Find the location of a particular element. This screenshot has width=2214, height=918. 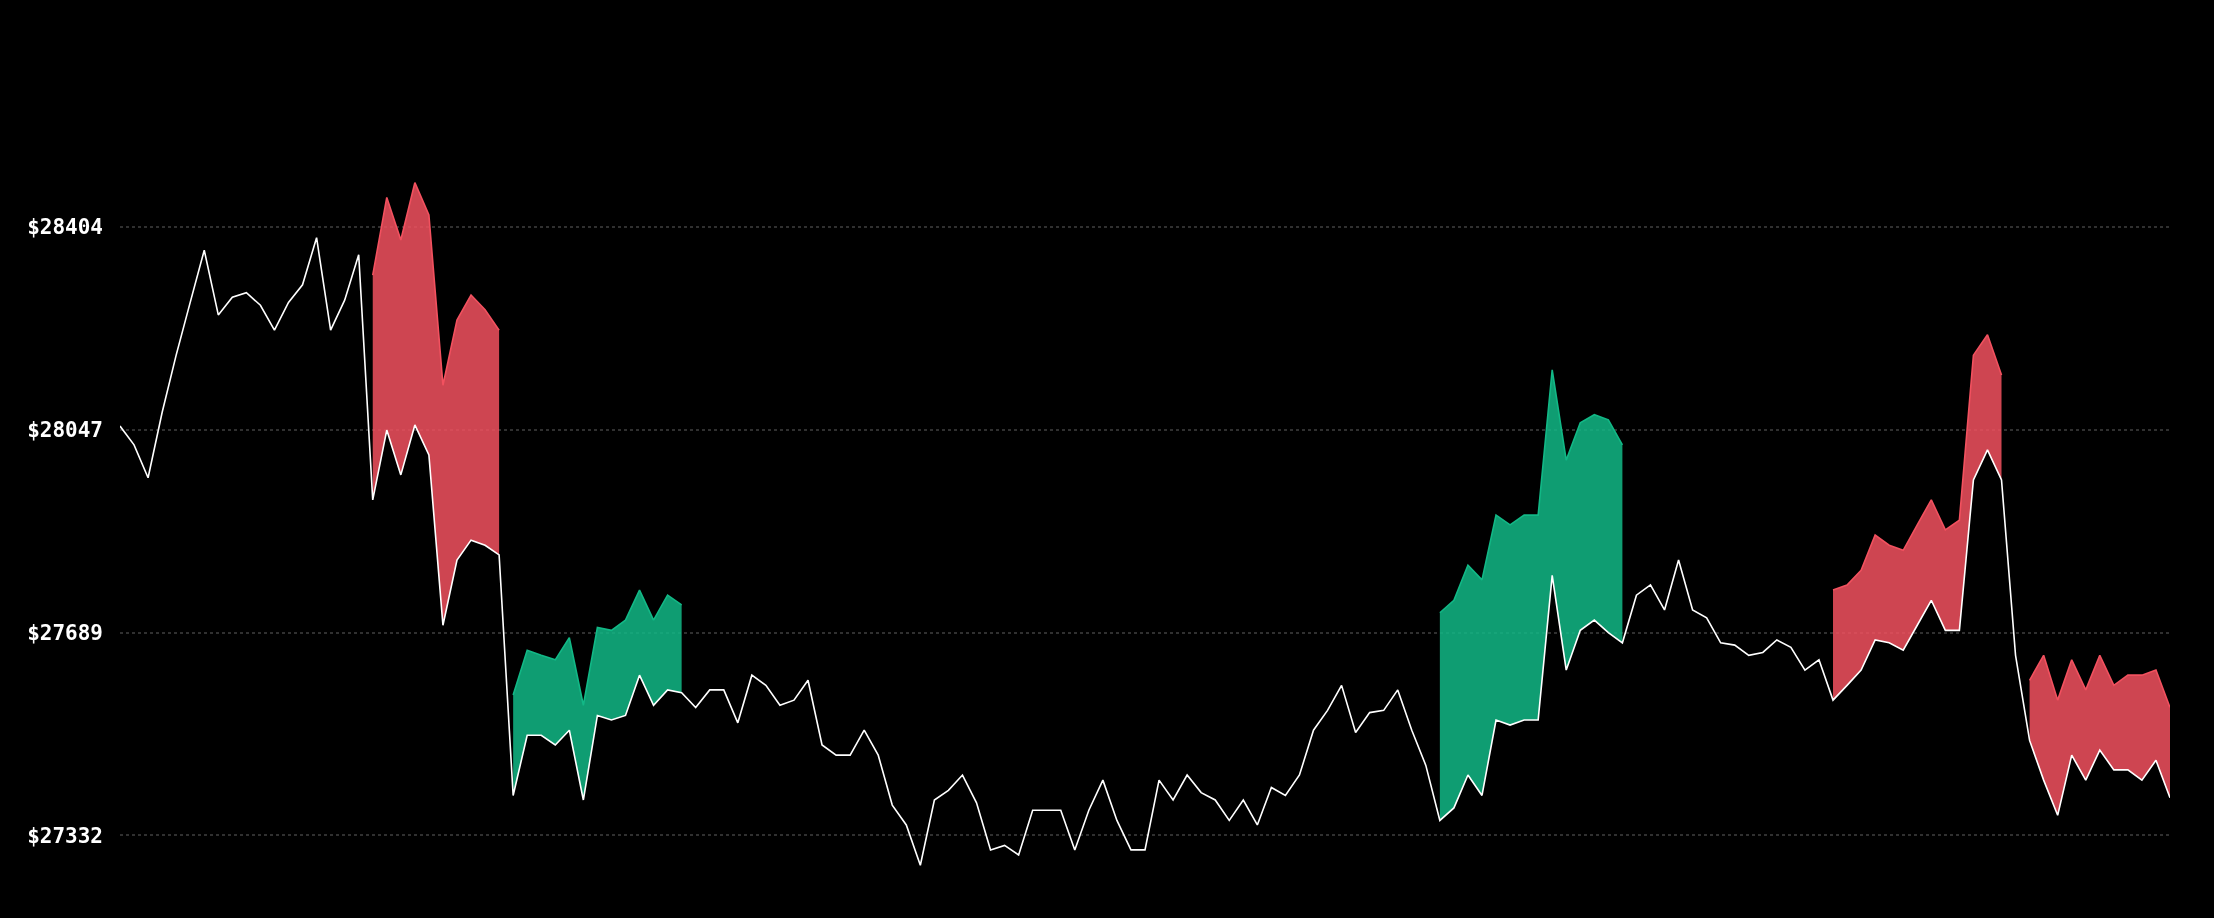

y-tick-label: $28047 is located at coordinates (65, 429).